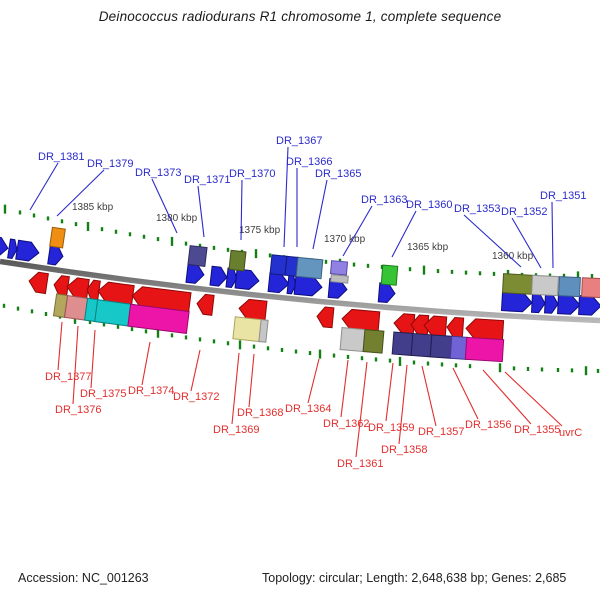 This screenshot has height=600, width=600. What do you see at coordinates (61, 157) in the screenshot?
I see `gene-label-DR_1381: DR_1381` at bounding box center [61, 157].